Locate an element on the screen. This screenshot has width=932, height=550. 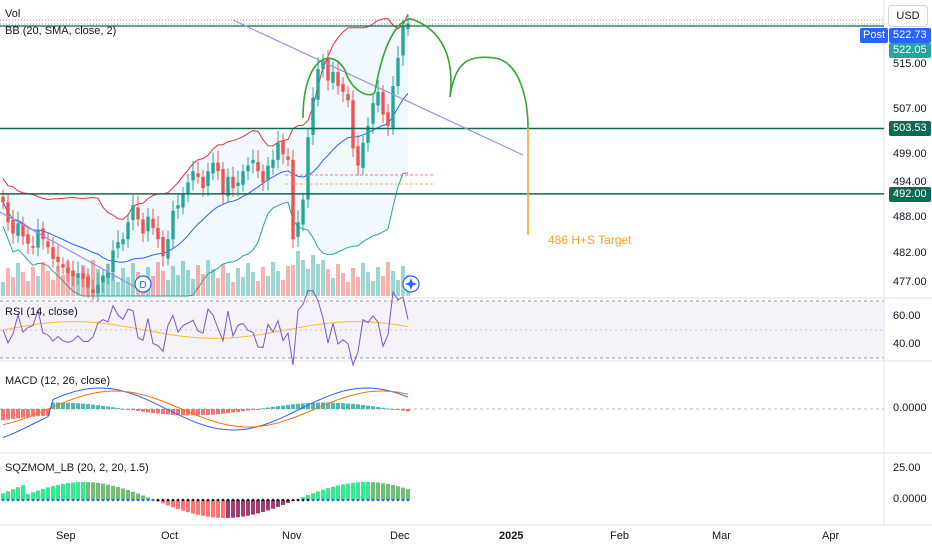
sqz-label: SQZMOM_LB (20, 2, 20, 1.5) is located at coordinates (77, 468).